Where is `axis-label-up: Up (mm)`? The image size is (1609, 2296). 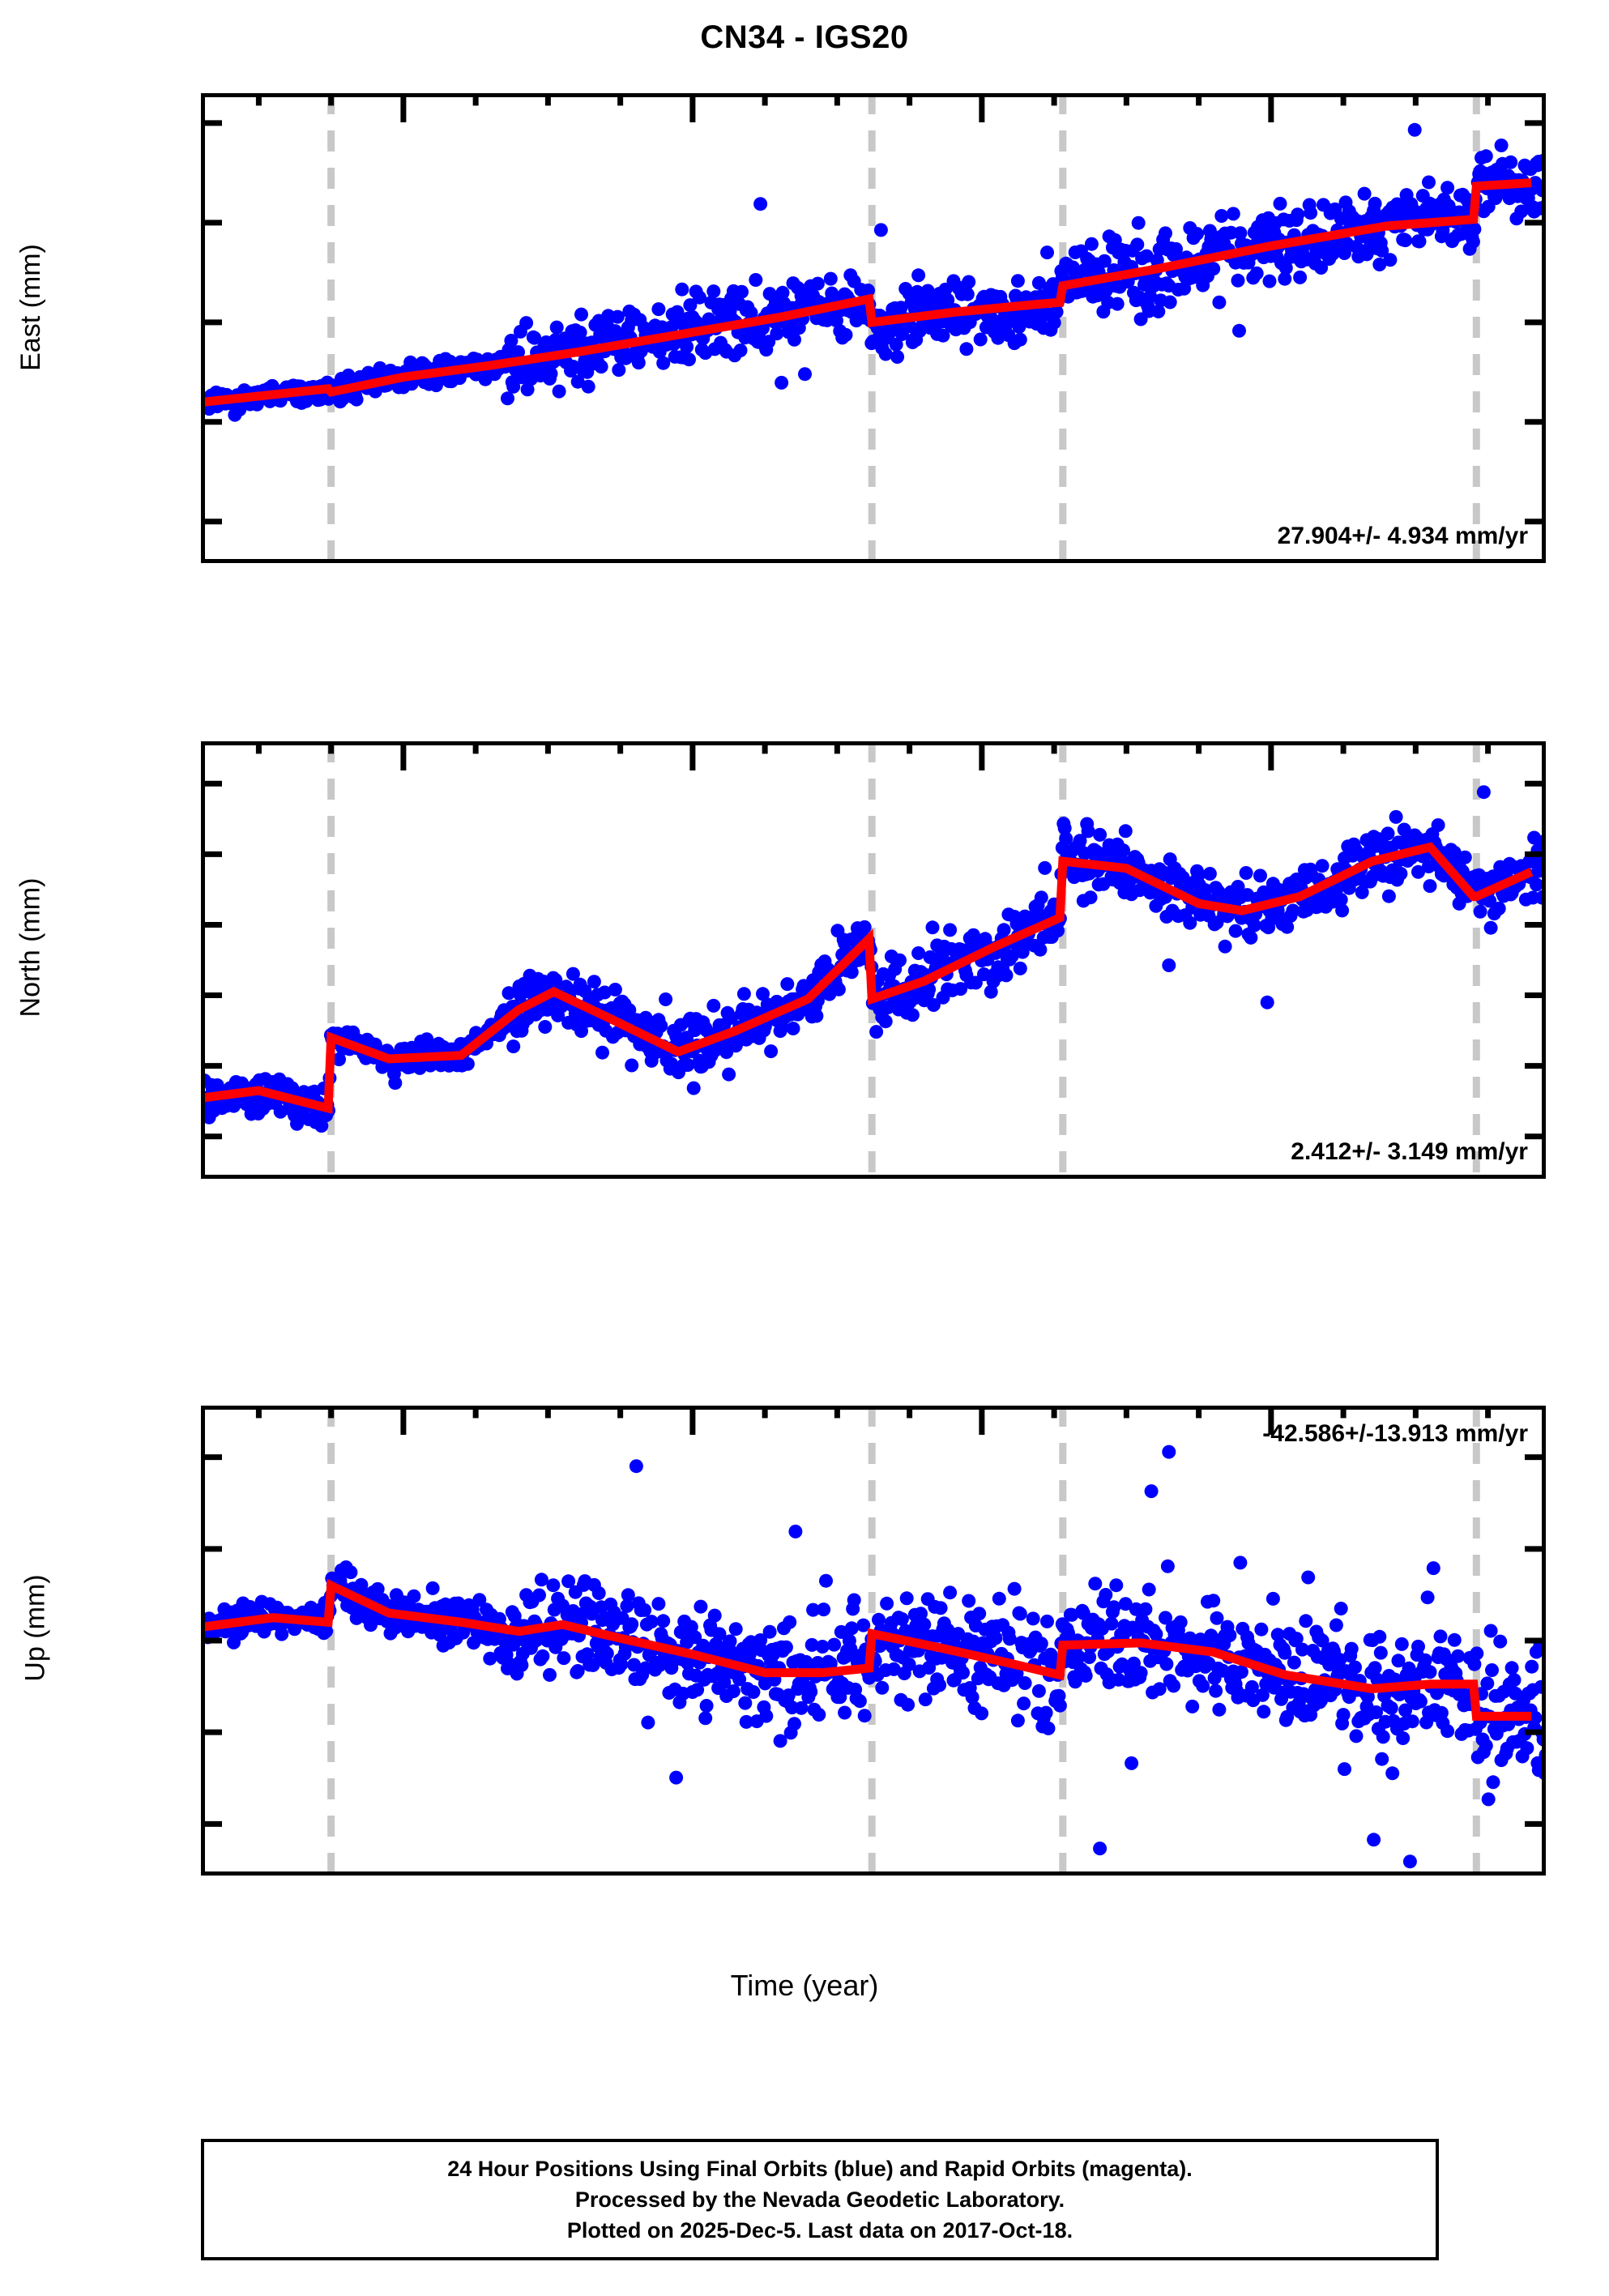 axis-label-up: Up (mm) is located at coordinates (35, 1628).